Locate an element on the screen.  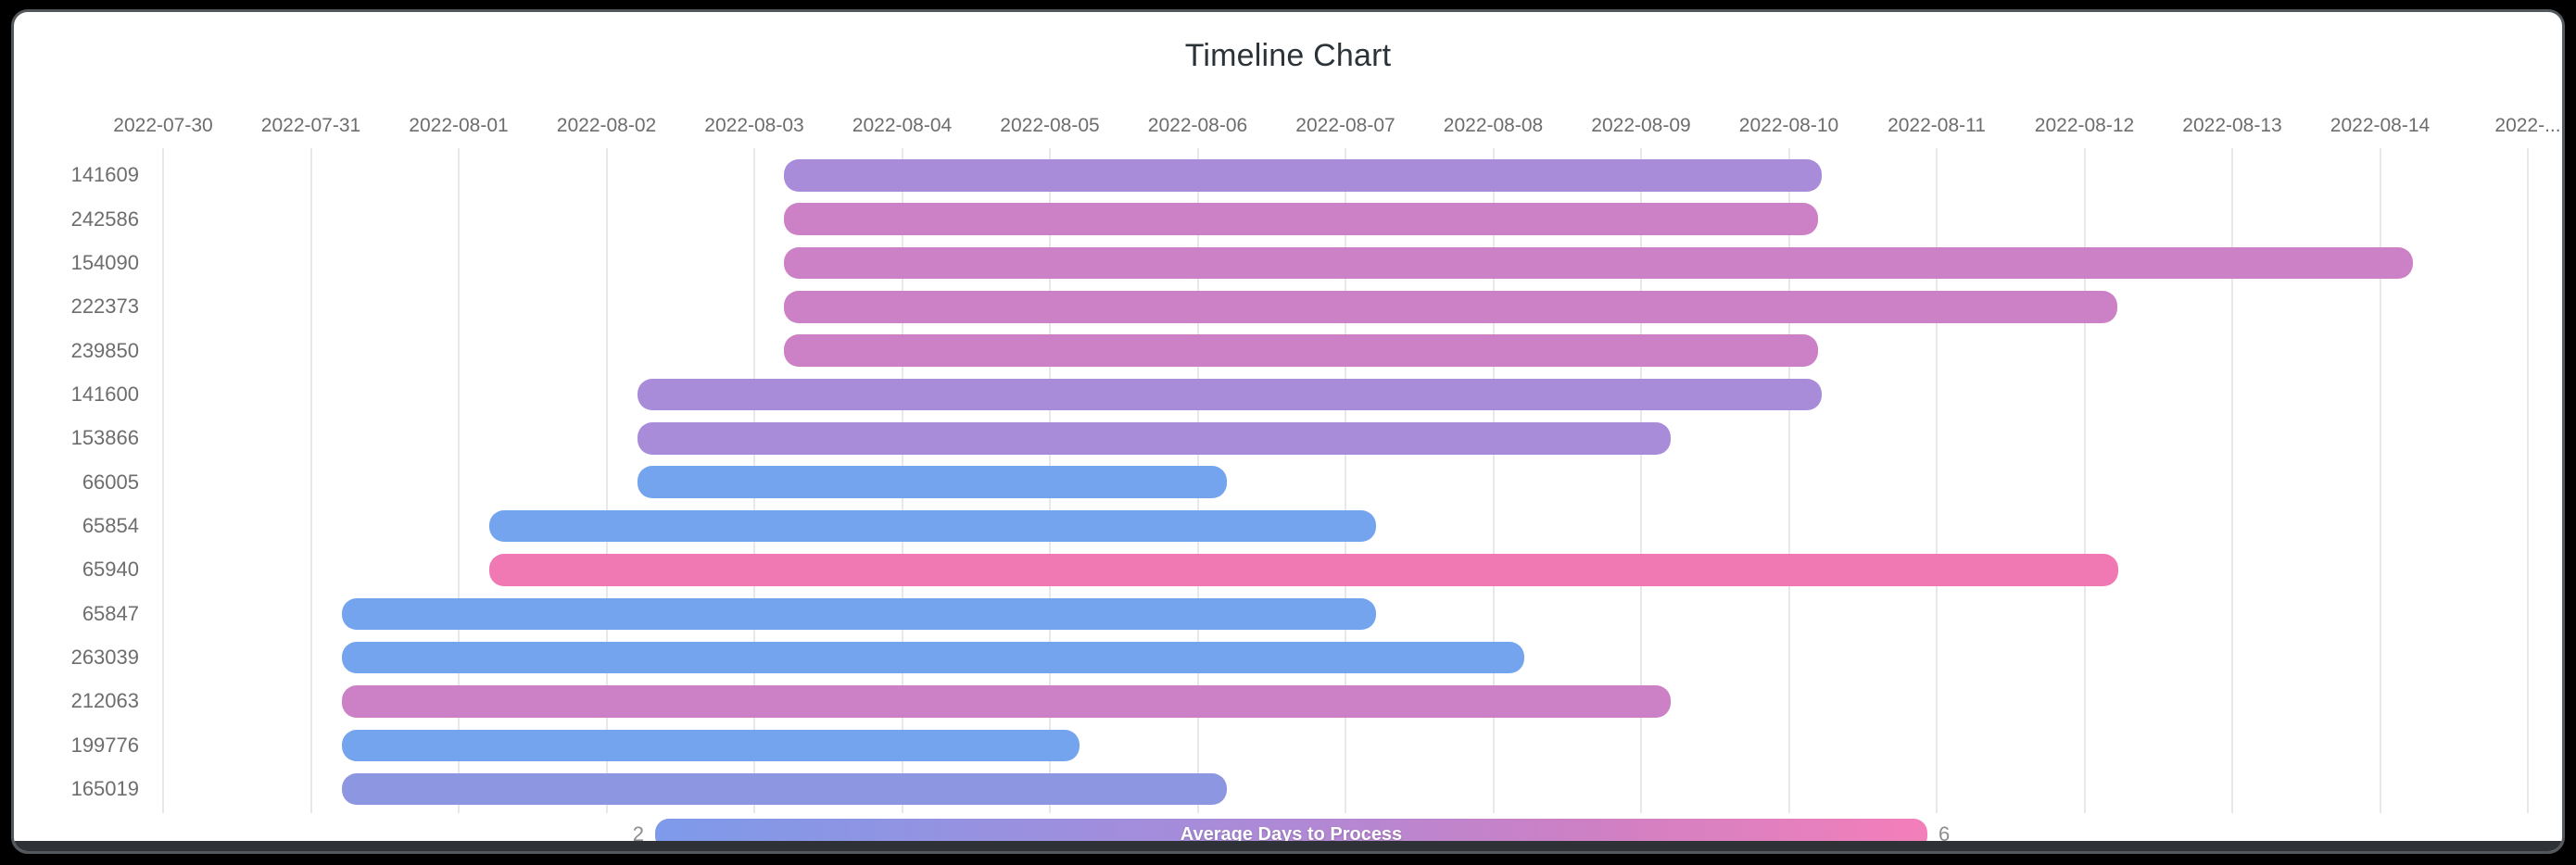
row-label: 66005 is located at coordinates (111, 482).